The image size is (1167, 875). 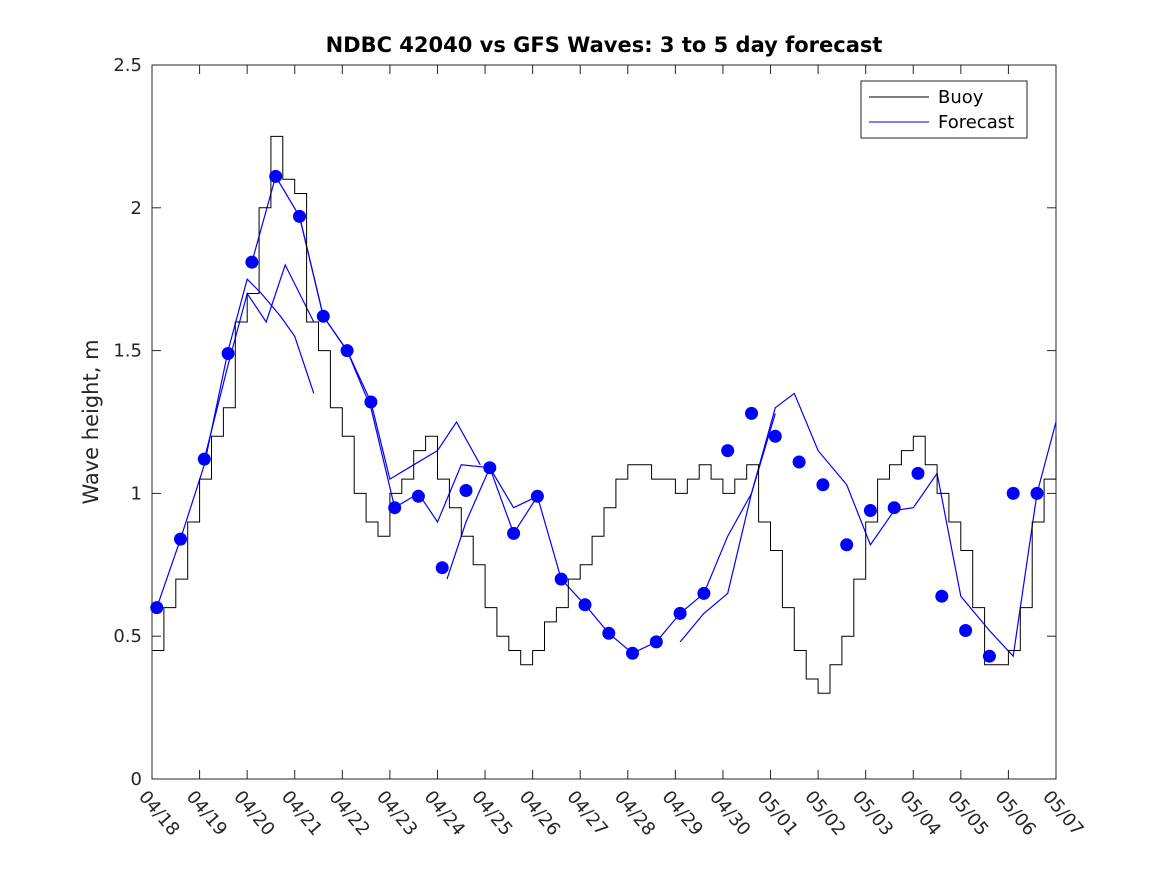 What do you see at coordinates (491, 813) in the screenshot?
I see `x-tick-label: 04/25` at bounding box center [491, 813].